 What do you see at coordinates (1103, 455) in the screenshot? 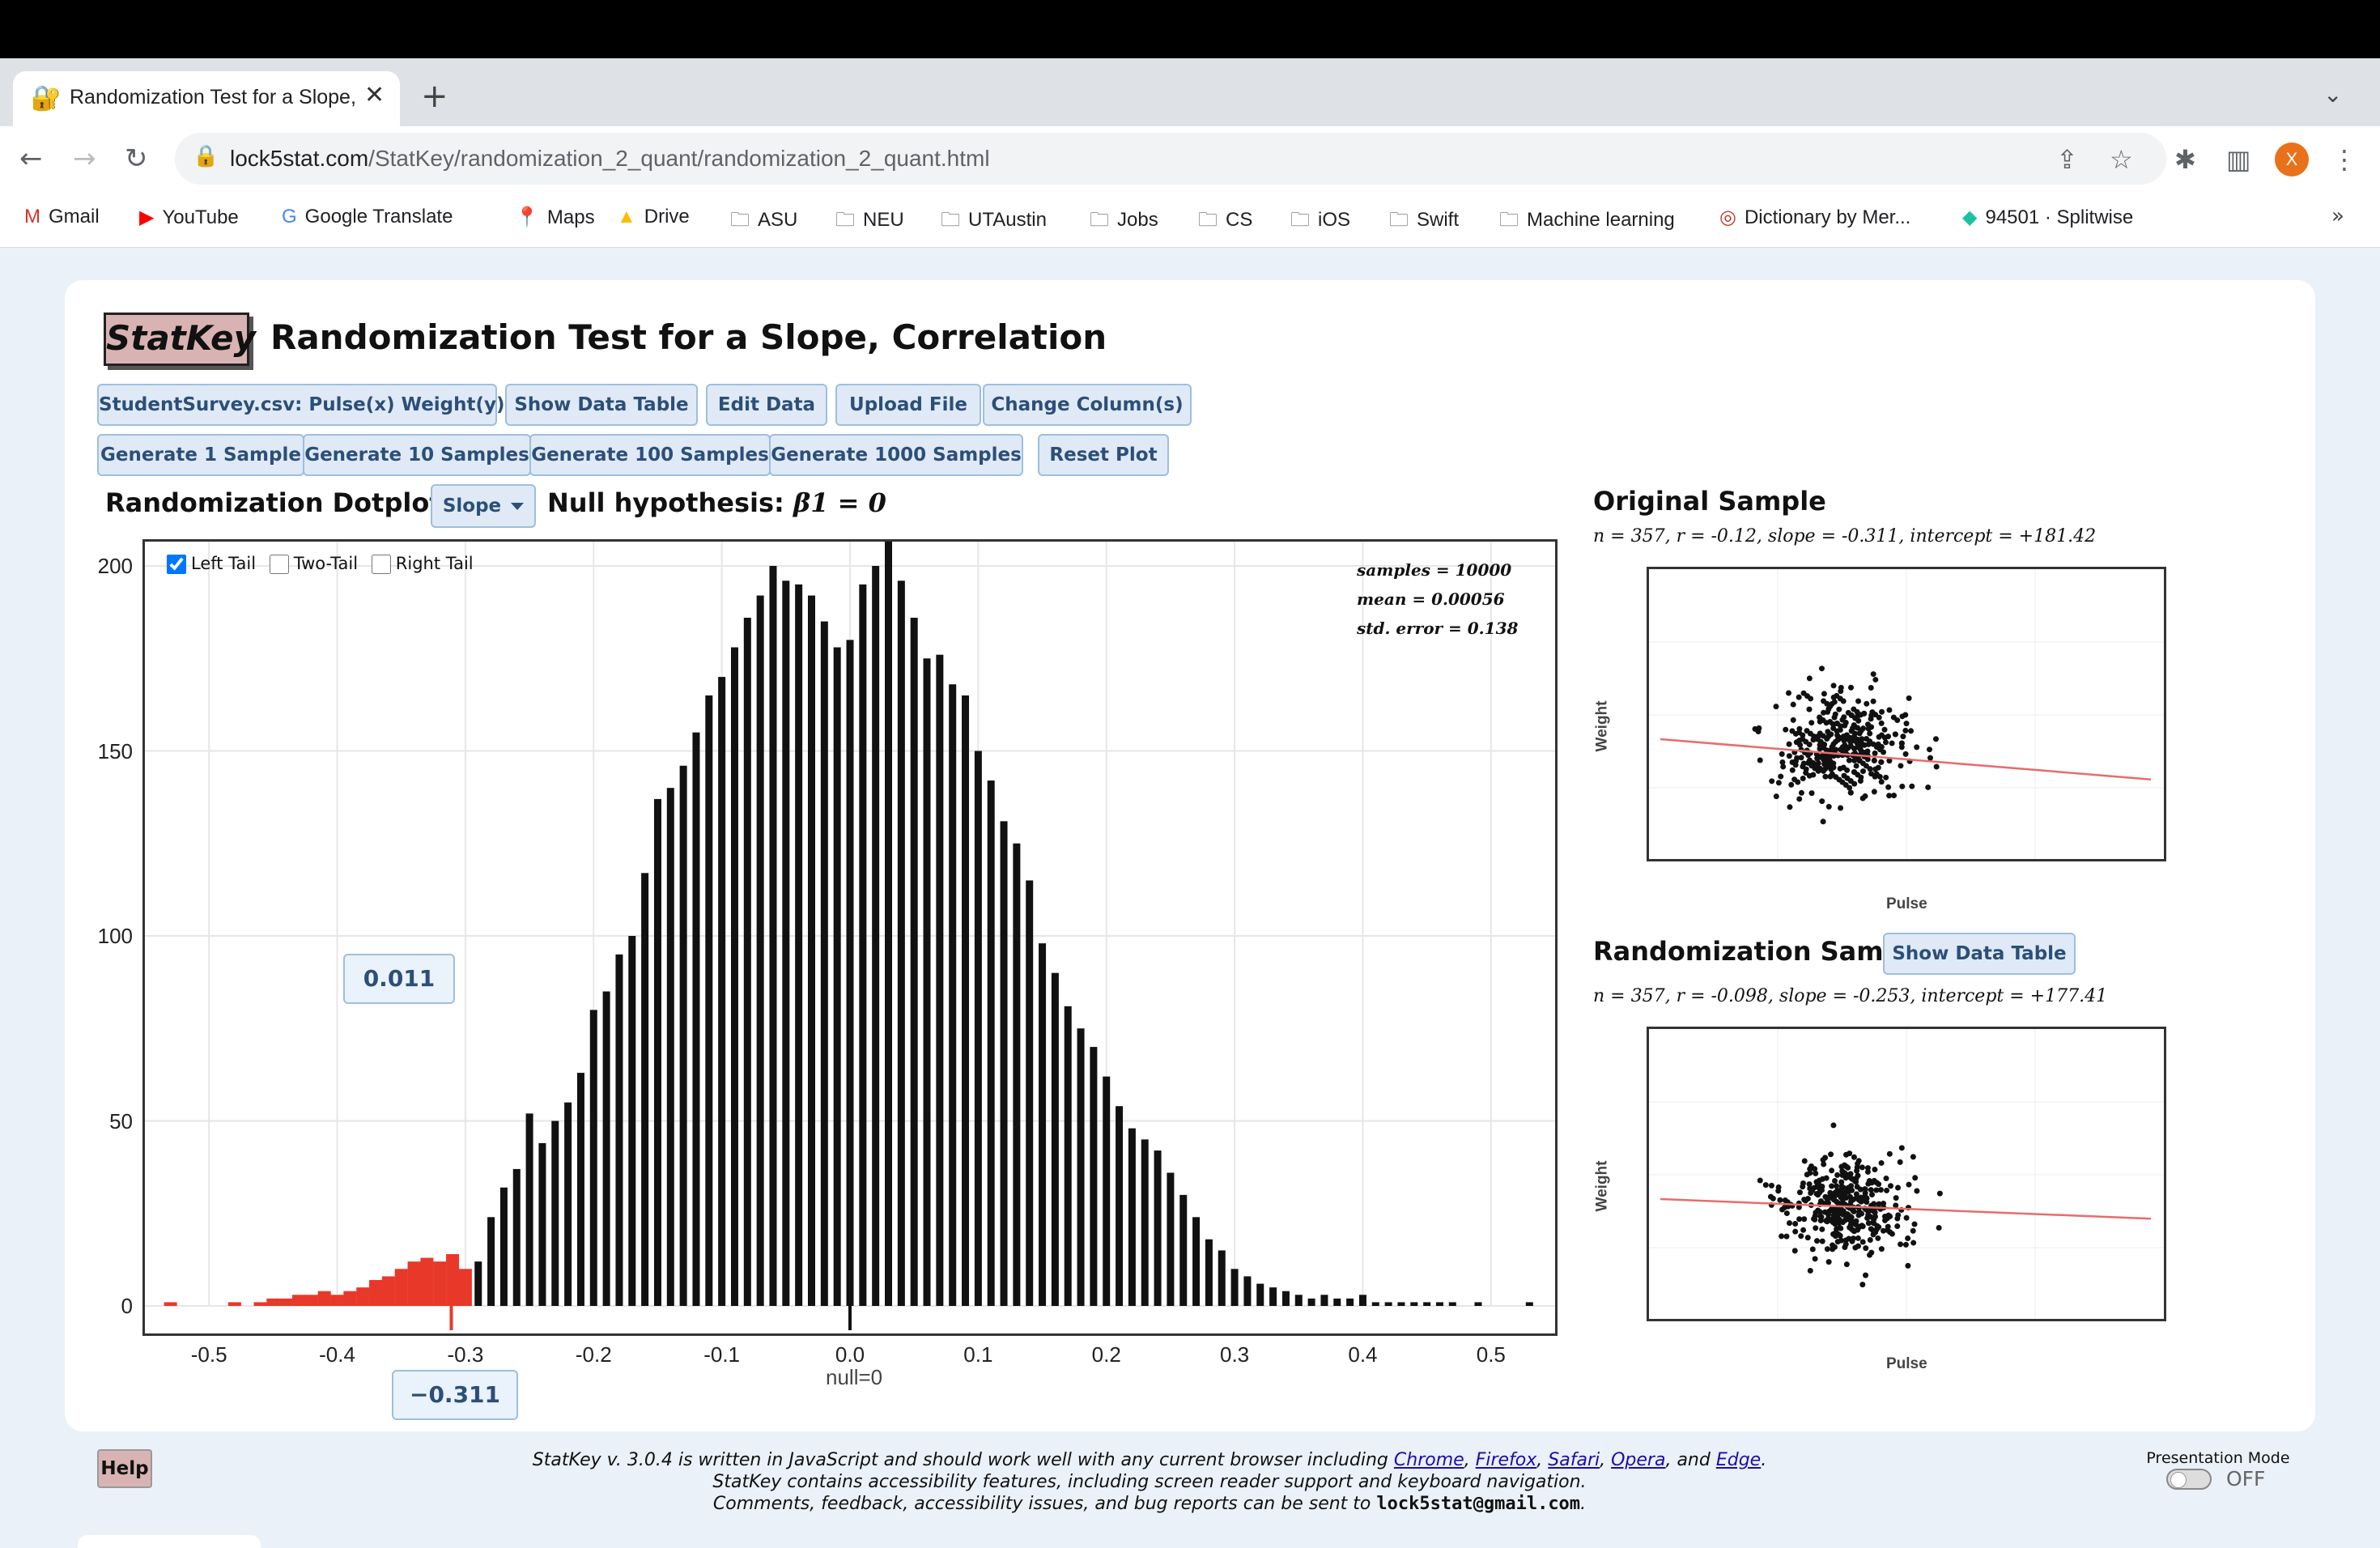
I see `reset-plot-button: Reset Plot` at bounding box center [1103, 455].